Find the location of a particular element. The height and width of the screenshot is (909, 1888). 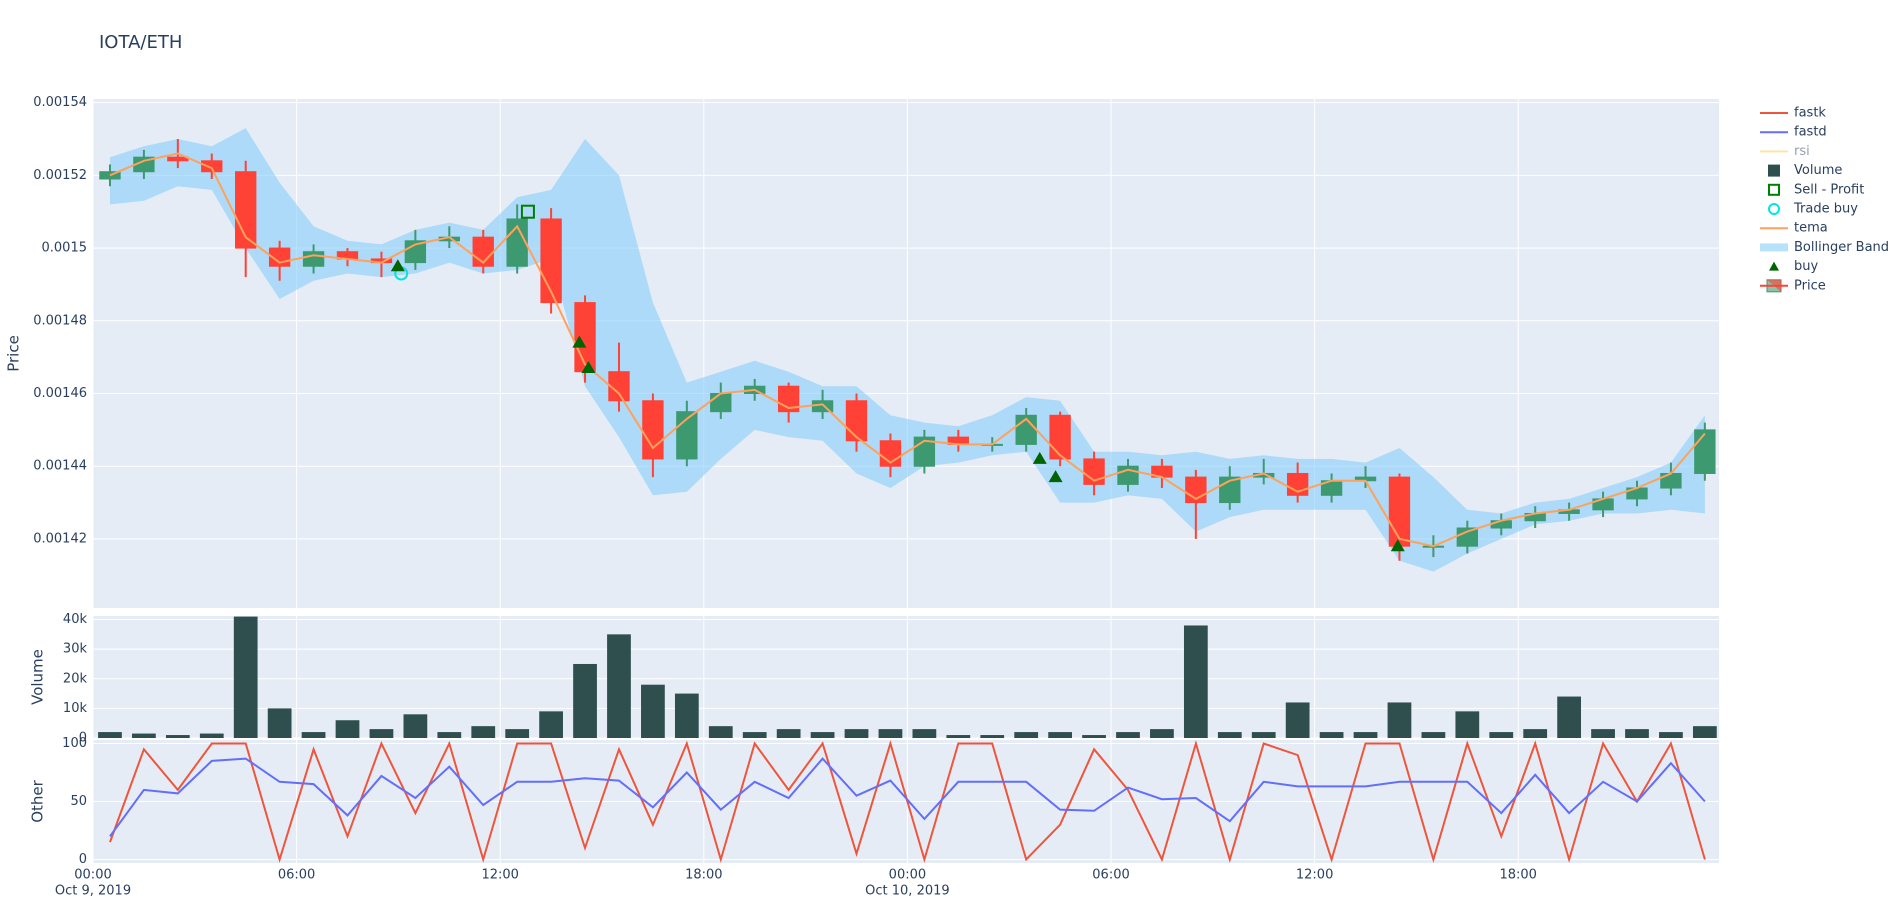

y-tick-label: 10k is located at coordinates (75, 708).